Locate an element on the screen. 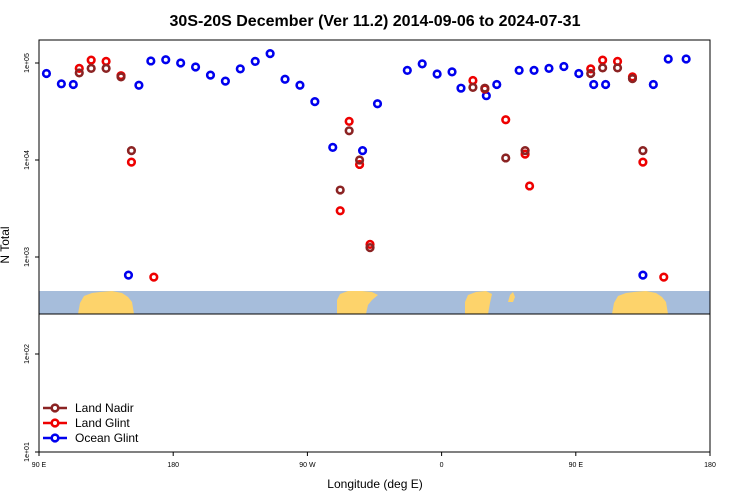  legend-label-land-nadir: Land Nadir is located at coordinates (104, 408).